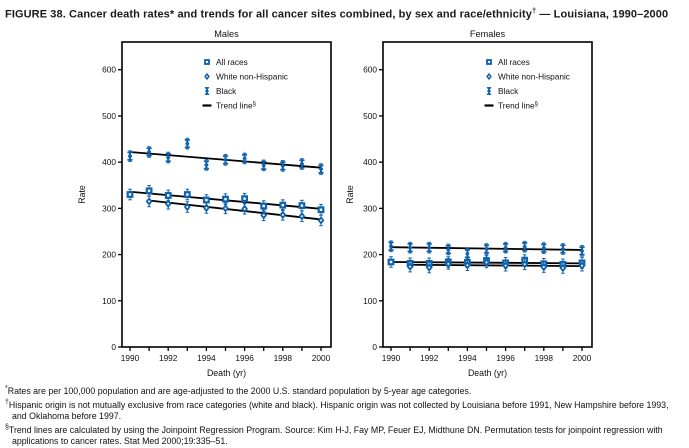 The width and height of the screenshot is (689, 448). I want to click on chart-title: Females, so click(488, 34).